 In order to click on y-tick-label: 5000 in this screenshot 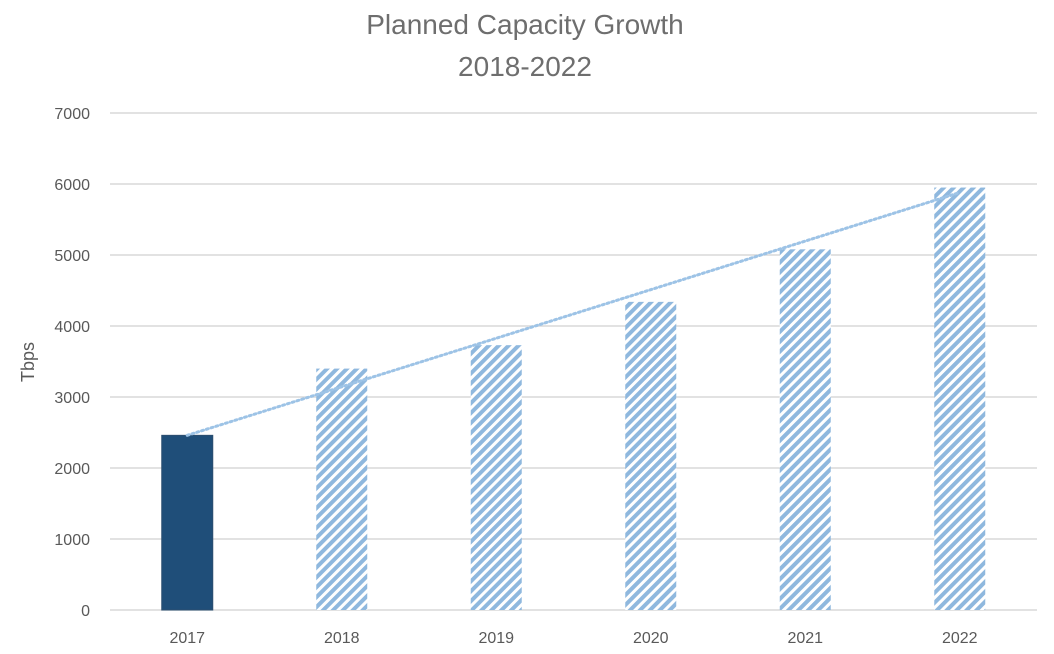, I will do `click(72, 256)`.